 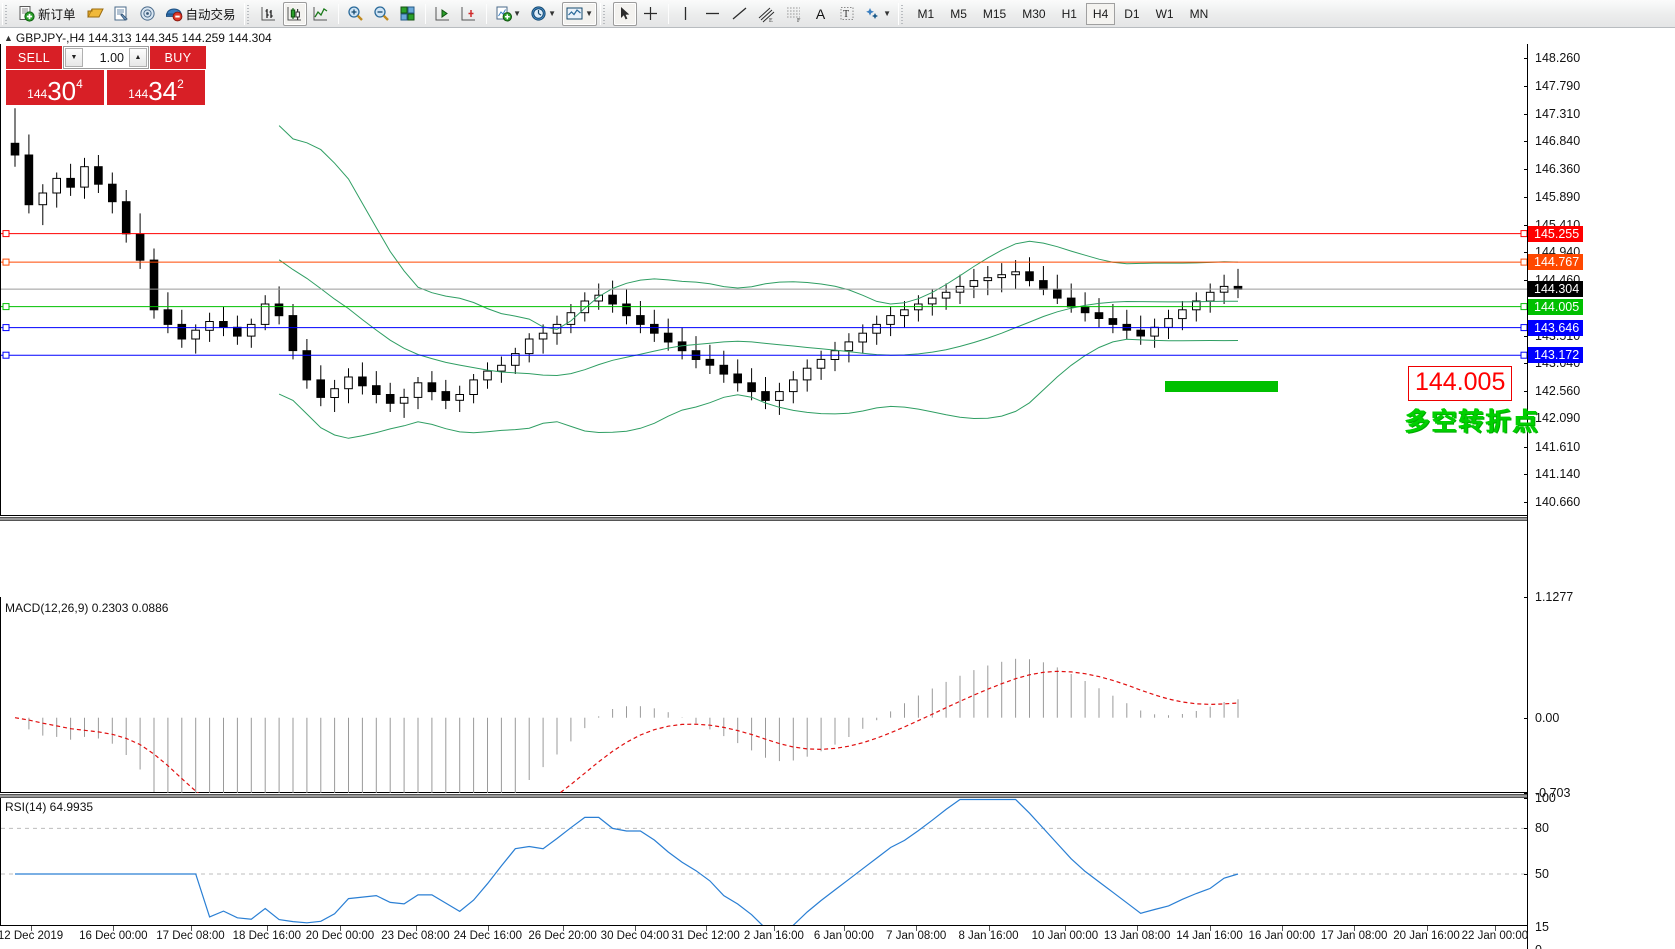 What do you see at coordinates (1495, 936) in the screenshot?
I see `time-tick-label: 22 Jan 00:00` at bounding box center [1495, 936].